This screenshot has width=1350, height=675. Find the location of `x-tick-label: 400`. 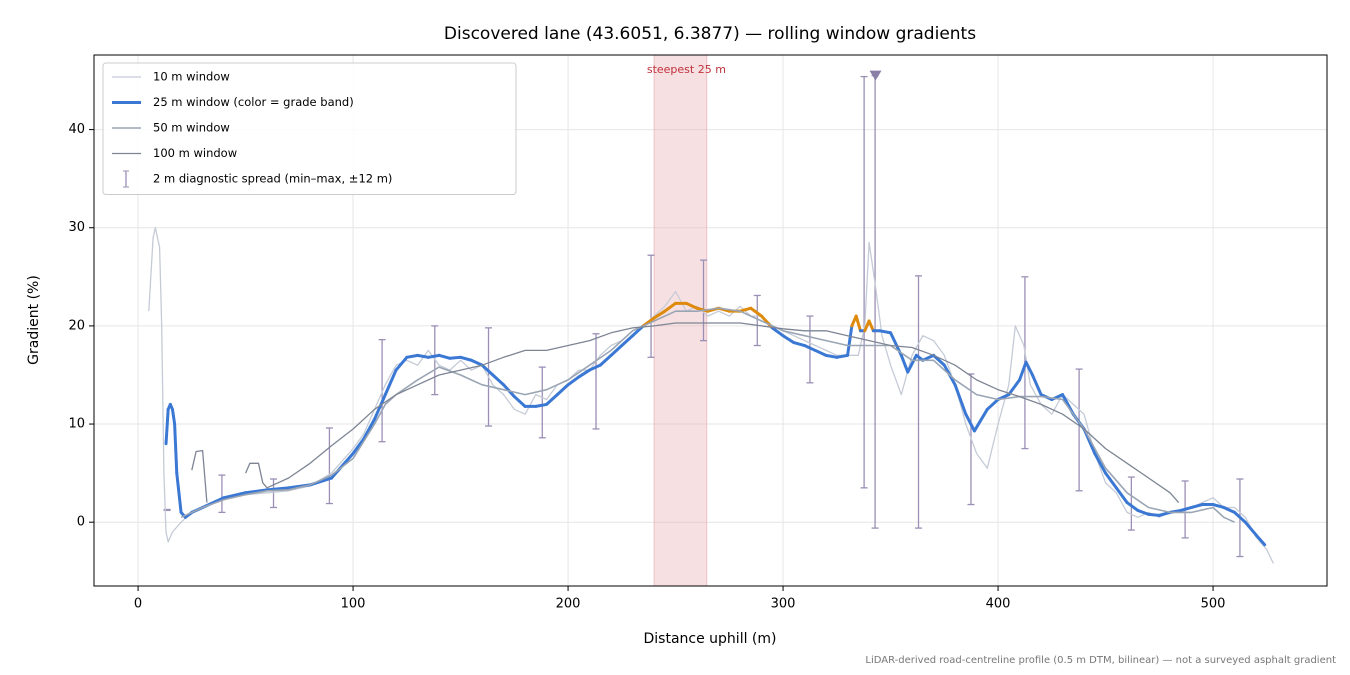

x-tick-label: 400 is located at coordinates (998, 604).